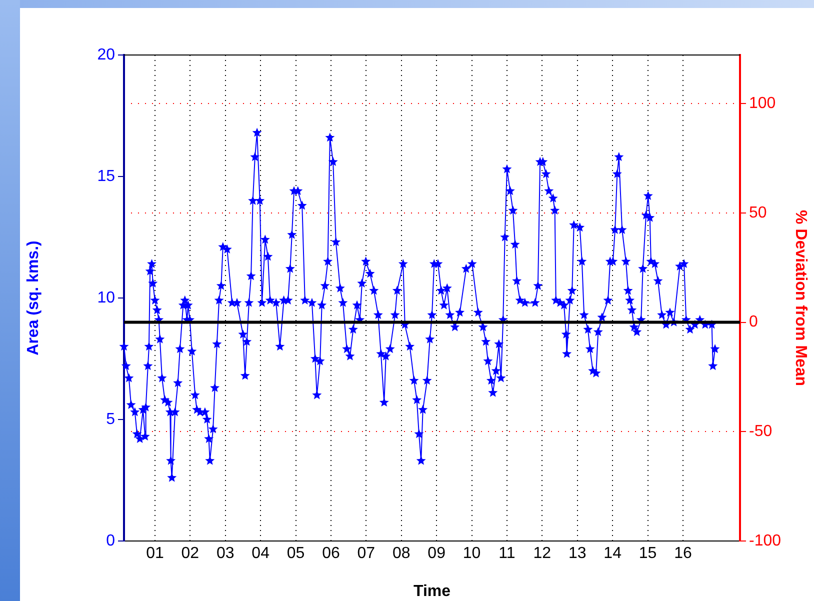  Describe the element at coordinates (111, 419) in the screenshot. I see `y-tick-label: 5` at that location.